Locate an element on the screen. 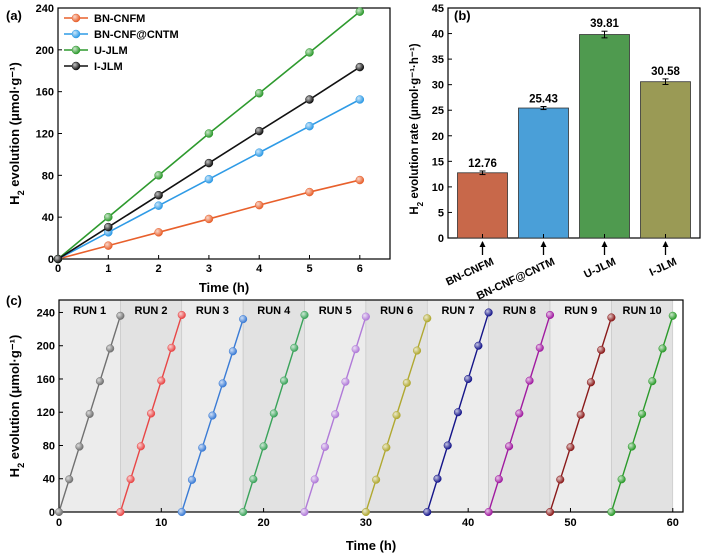  x-tick-label: 4 is located at coordinates (259, 269).